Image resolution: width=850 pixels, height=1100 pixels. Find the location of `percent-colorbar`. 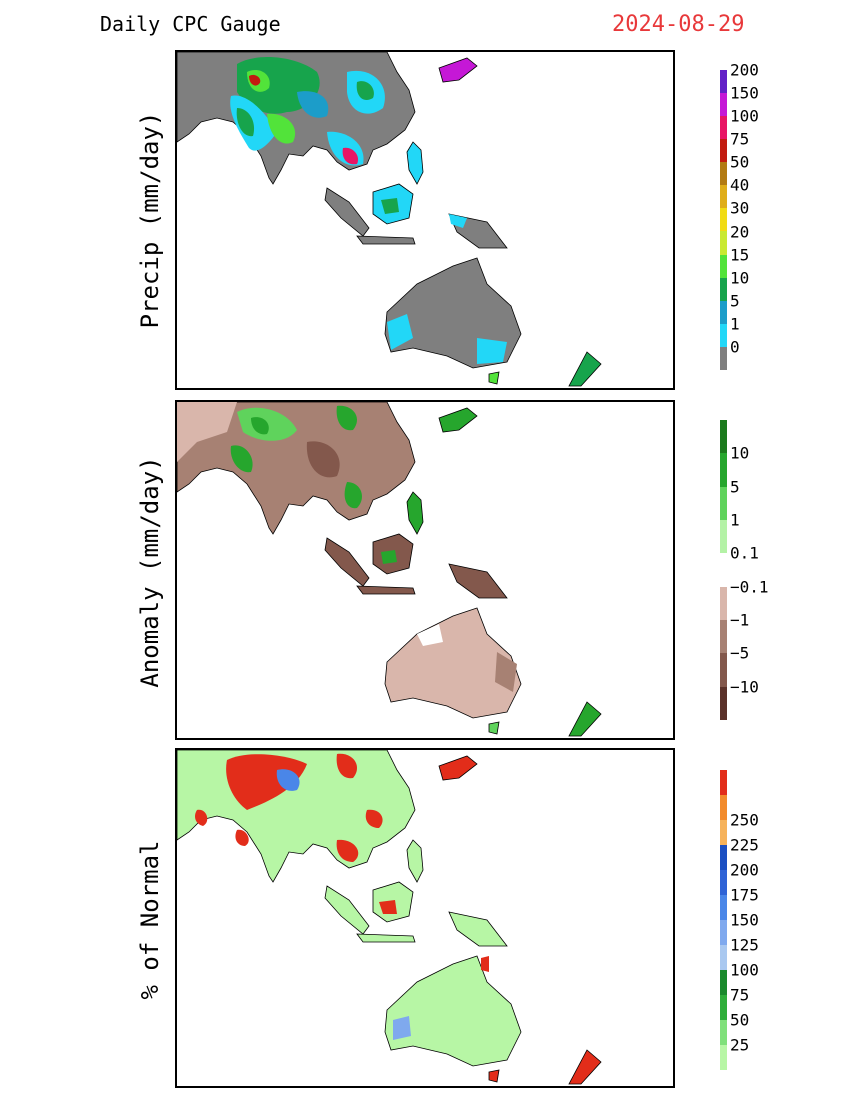

percent-colorbar is located at coordinates (723, 920).